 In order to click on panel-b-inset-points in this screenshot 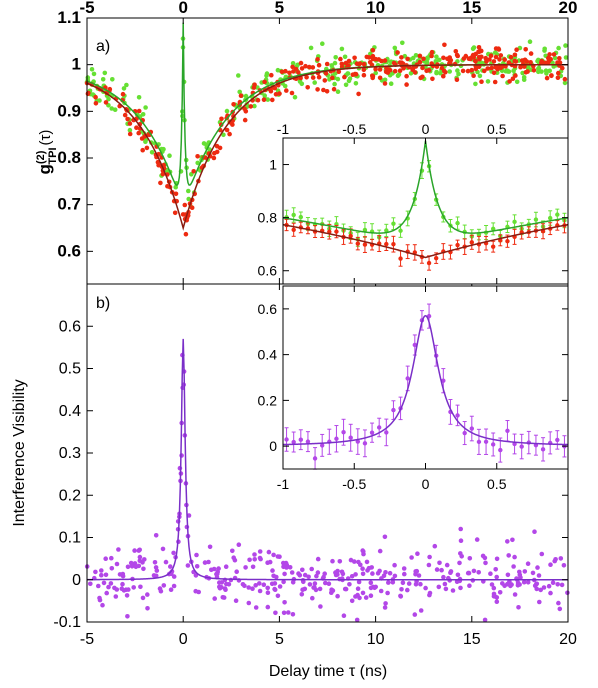, I will do `click(425, 386)`.